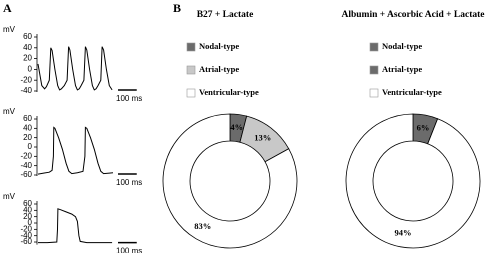  What do you see at coordinates (177, 8) in the screenshot?
I see `panel-label: B` at bounding box center [177, 8].